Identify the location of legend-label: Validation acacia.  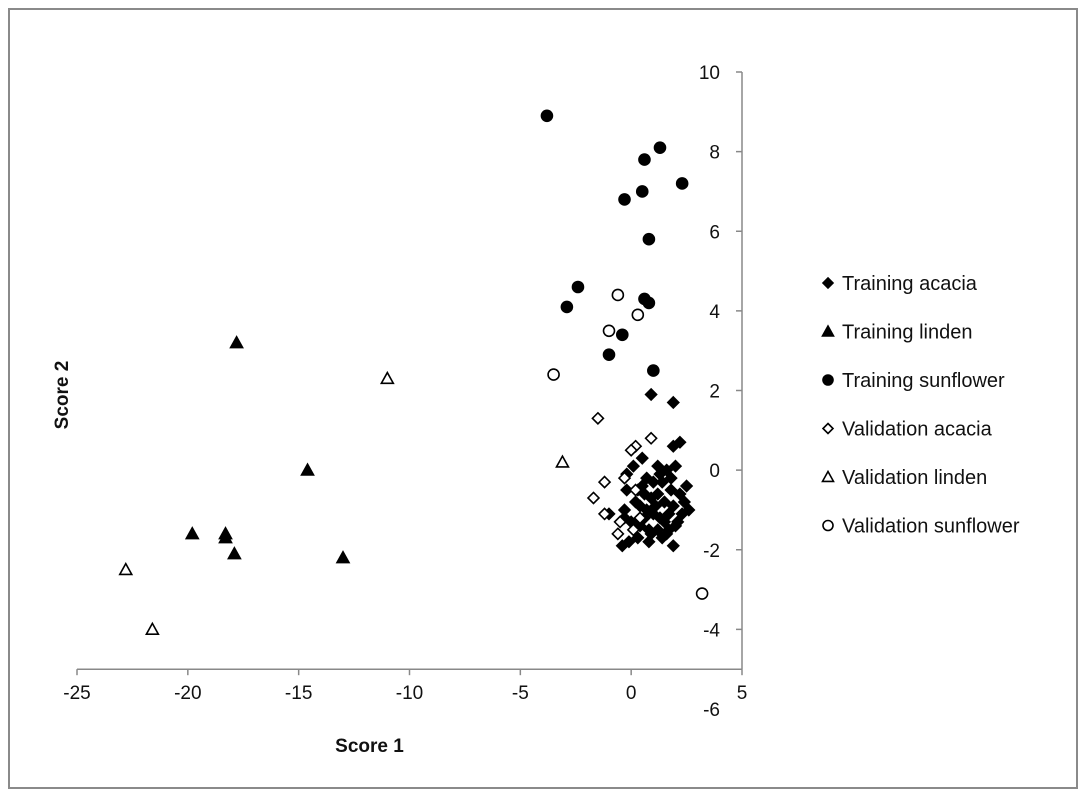
(917, 430).